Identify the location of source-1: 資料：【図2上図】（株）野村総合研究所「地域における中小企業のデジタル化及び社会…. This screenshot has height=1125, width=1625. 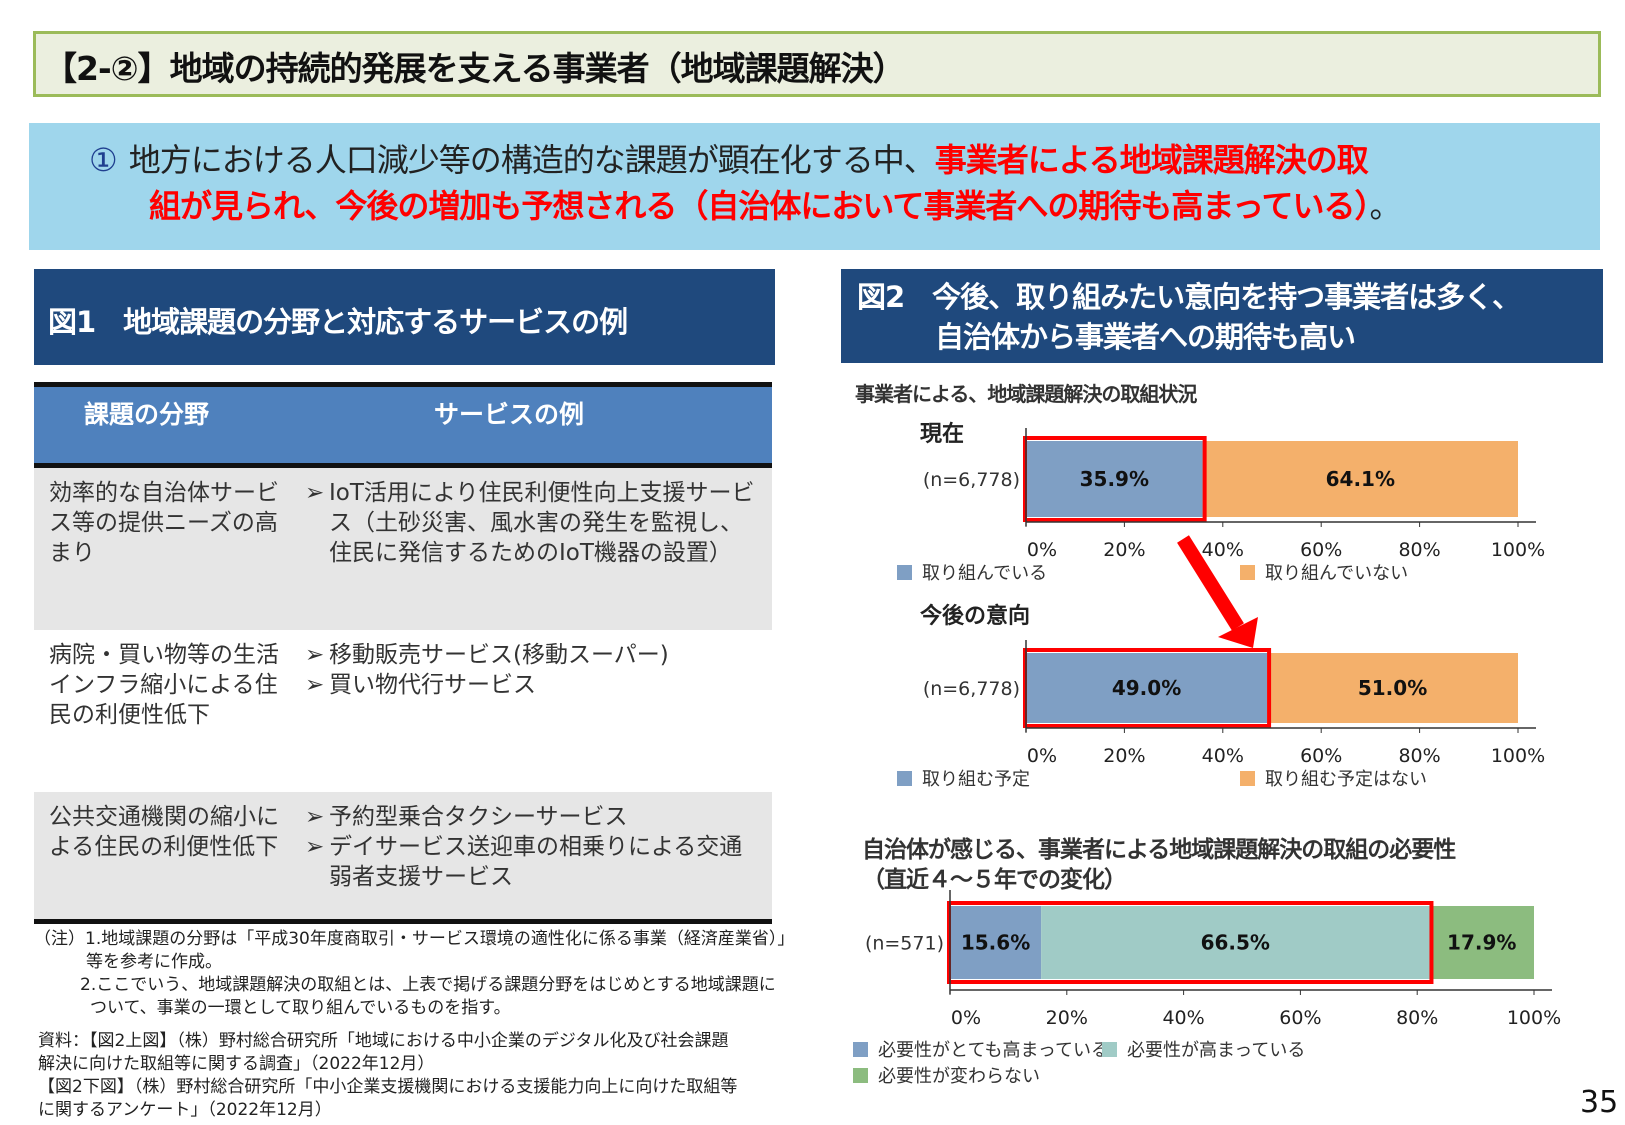
(383, 1041).